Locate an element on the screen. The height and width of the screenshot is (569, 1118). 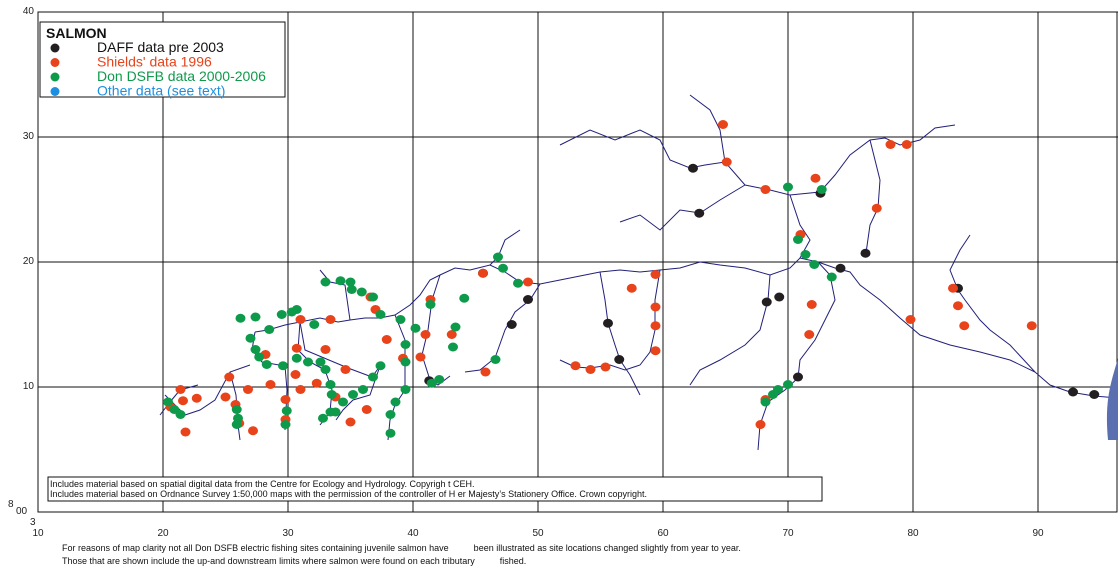
legend-box is located at coordinates (162, 59).